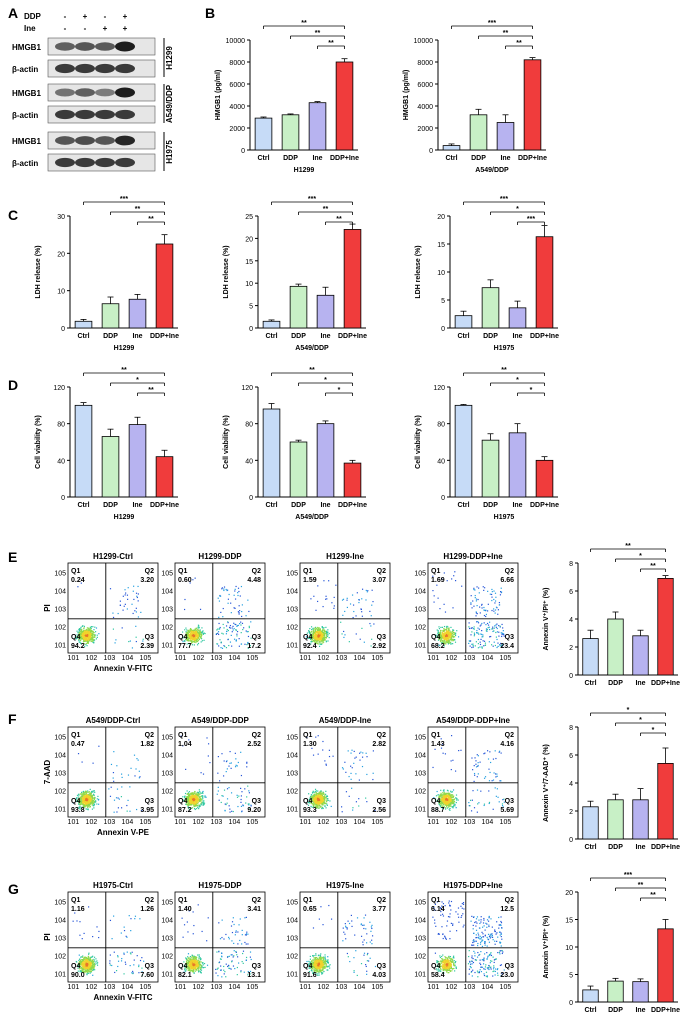 Image resolution: width=687 pixels, height=1032 pixels. What do you see at coordinates (251, 498) in the screenshot?
I see `y-tick-label: 0` at bounding box center [251, 498].